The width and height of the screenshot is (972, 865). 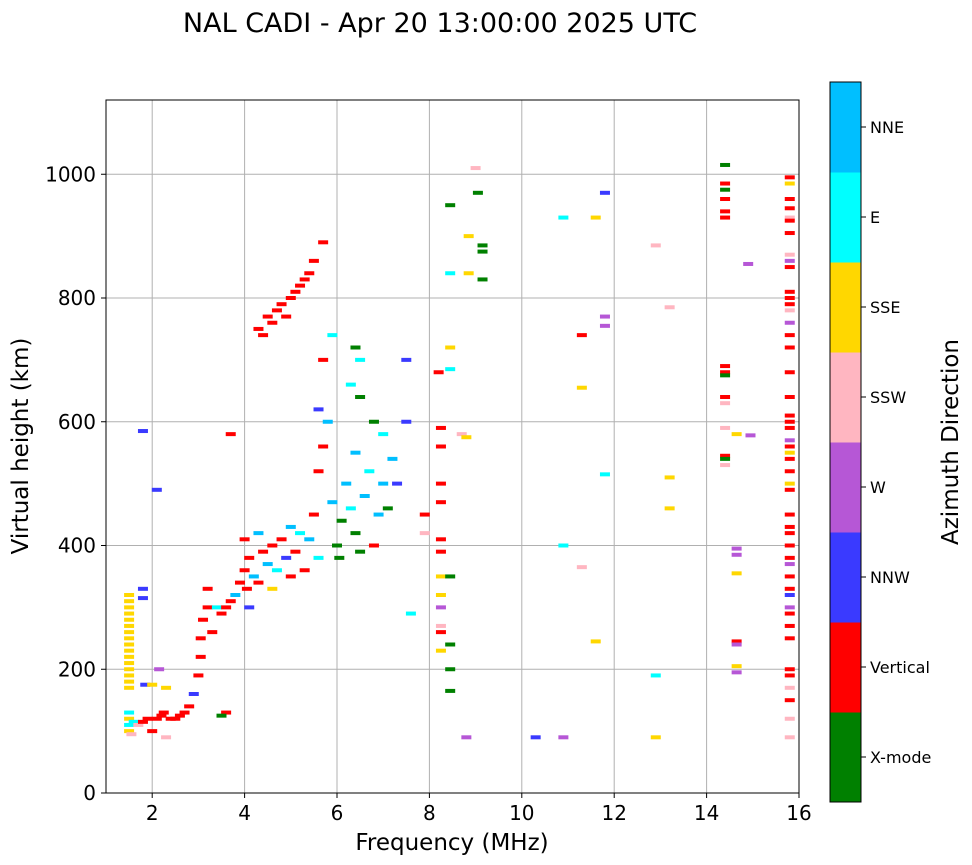 I want to click on x-tick-label: 16, so click(x=798, y=813).